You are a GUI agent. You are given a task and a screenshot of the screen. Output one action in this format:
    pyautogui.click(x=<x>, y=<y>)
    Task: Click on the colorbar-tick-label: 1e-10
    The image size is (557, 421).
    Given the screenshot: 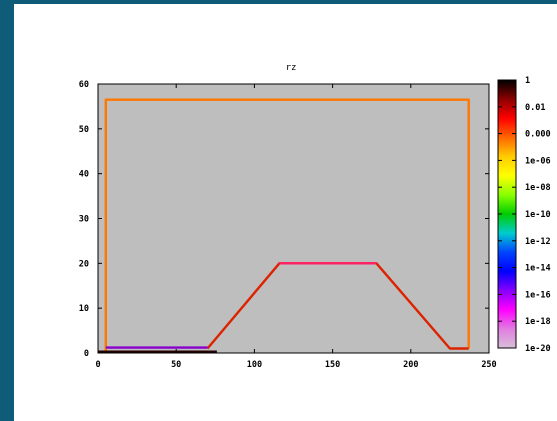 What is the action you would take?
    pyautogui.click(x=538, y=215)
    